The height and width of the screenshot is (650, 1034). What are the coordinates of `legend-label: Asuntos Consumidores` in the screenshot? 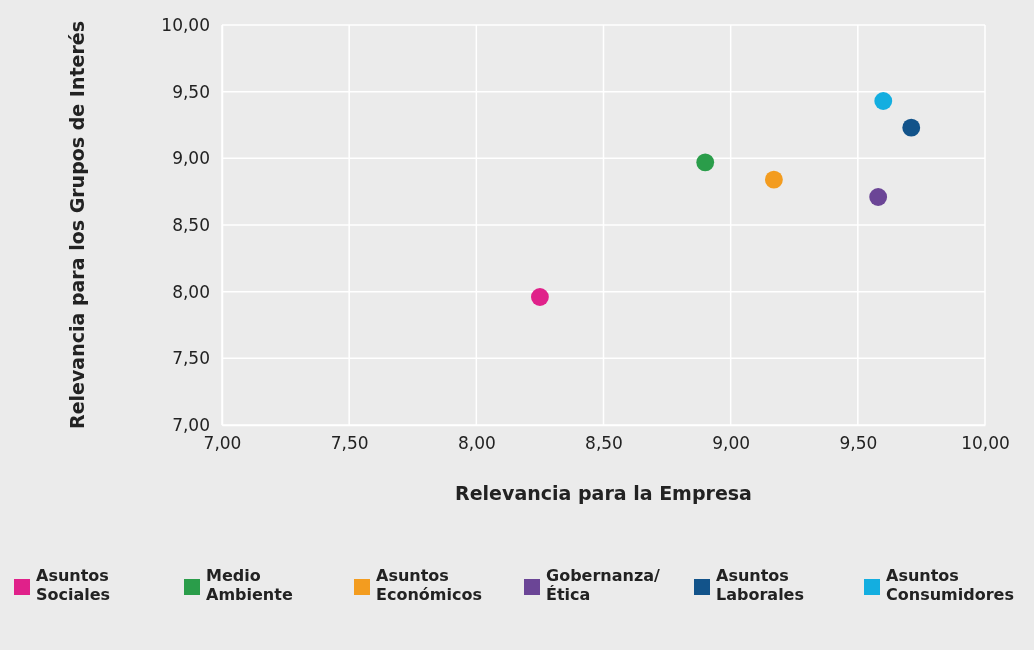 It's located at (950, 585).